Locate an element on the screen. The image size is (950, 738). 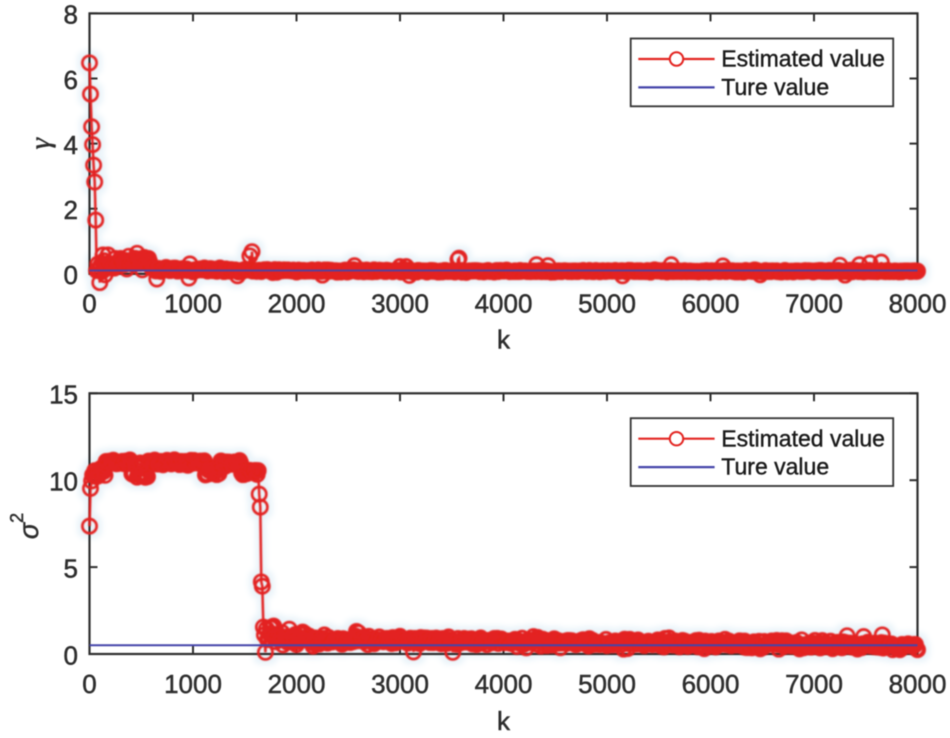
svg-text: 2 is located at coordinates (71, 210).